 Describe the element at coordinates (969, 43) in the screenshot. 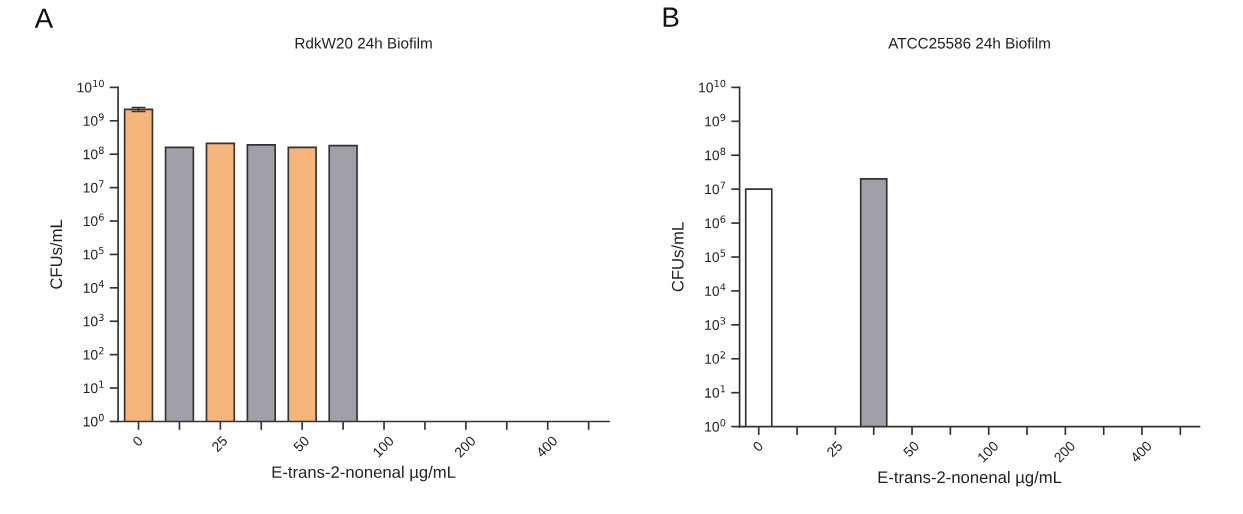

I see `chart-title: ATCC25586 24h Biofilm` at that location.